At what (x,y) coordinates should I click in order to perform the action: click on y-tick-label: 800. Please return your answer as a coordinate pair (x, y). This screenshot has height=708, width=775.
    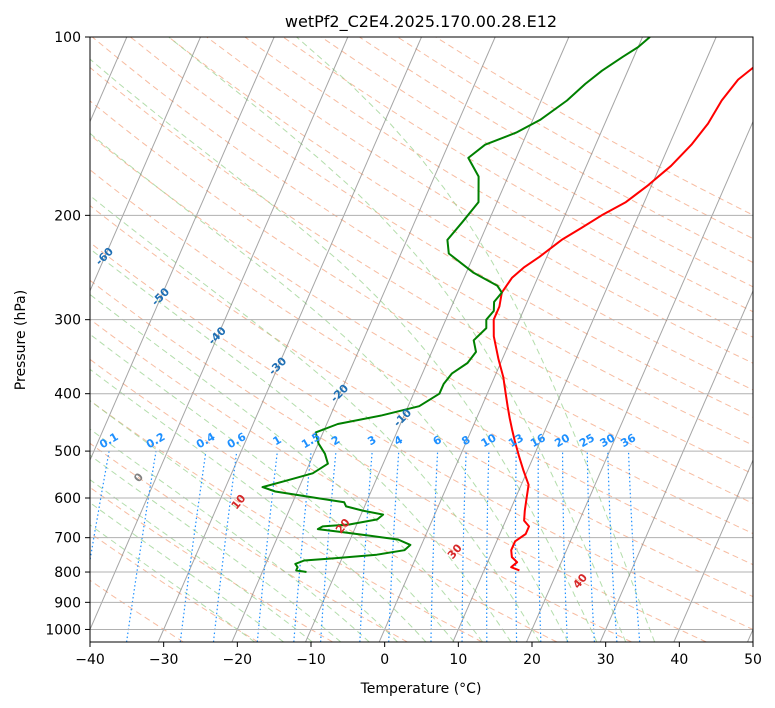
    Looking at the image, I should click on (67, 573).